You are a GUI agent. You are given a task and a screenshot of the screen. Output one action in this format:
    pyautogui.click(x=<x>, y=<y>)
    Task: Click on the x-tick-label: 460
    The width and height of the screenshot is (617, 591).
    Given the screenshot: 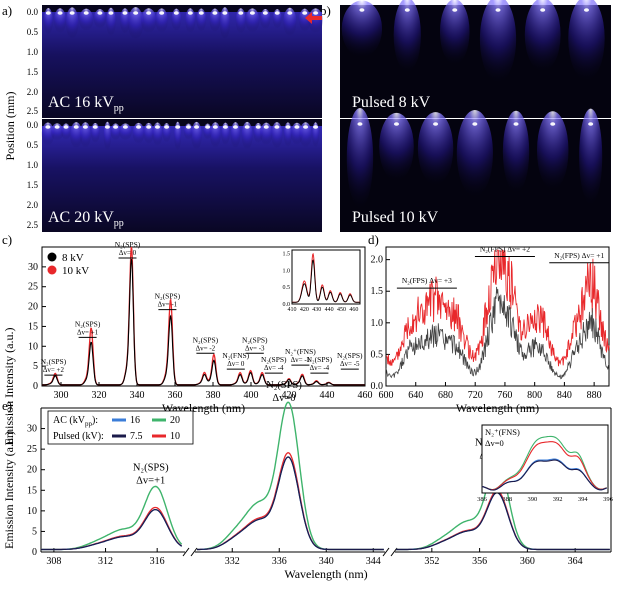 What is the action you would take?
    pyautogui.click(x=365, y=395)
    